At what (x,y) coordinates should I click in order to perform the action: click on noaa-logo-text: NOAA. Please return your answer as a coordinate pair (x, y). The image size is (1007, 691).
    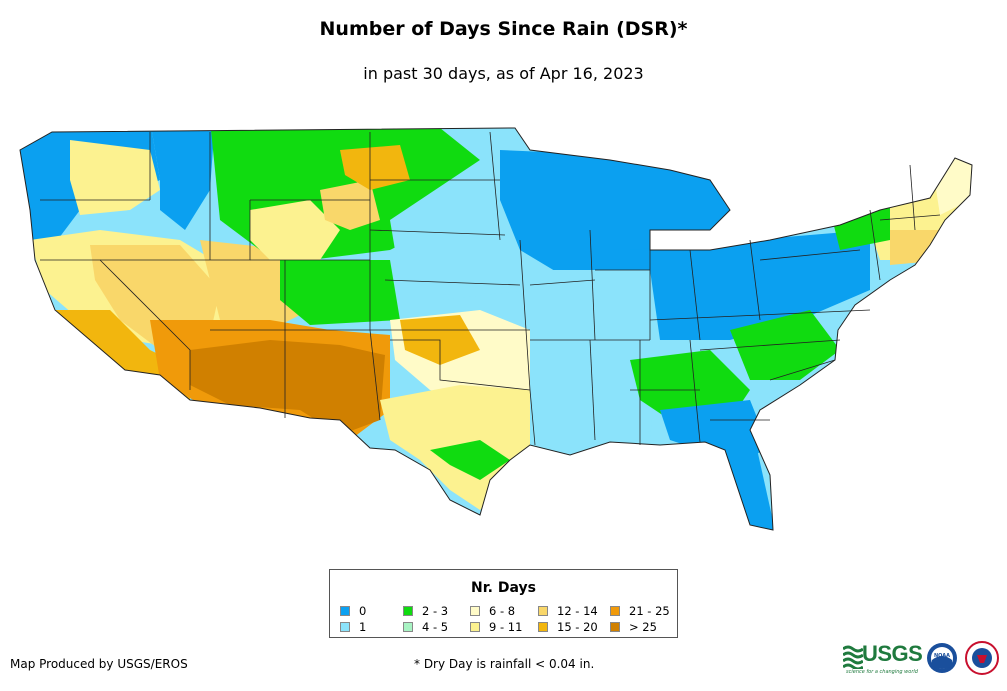
    Looking at the image, I should click on (942, 656).